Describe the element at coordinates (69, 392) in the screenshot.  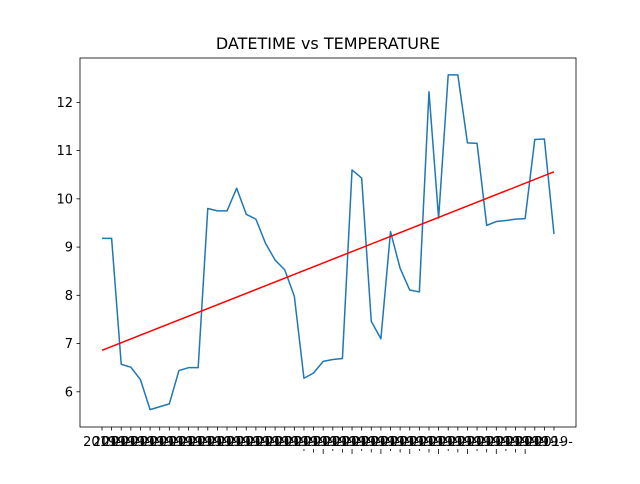
I see `y-tick-label: 6` at that location.